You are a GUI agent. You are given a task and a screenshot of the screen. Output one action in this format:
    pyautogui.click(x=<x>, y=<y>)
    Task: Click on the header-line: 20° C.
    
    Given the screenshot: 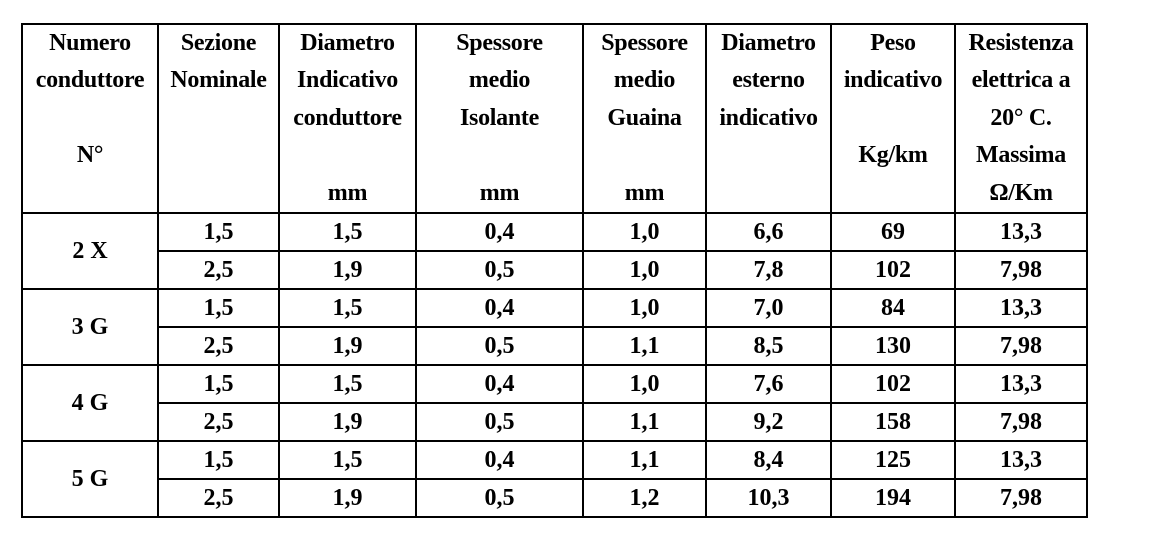 What is the action you would take?
    pyautogui.click(x=1021, y=117)
    